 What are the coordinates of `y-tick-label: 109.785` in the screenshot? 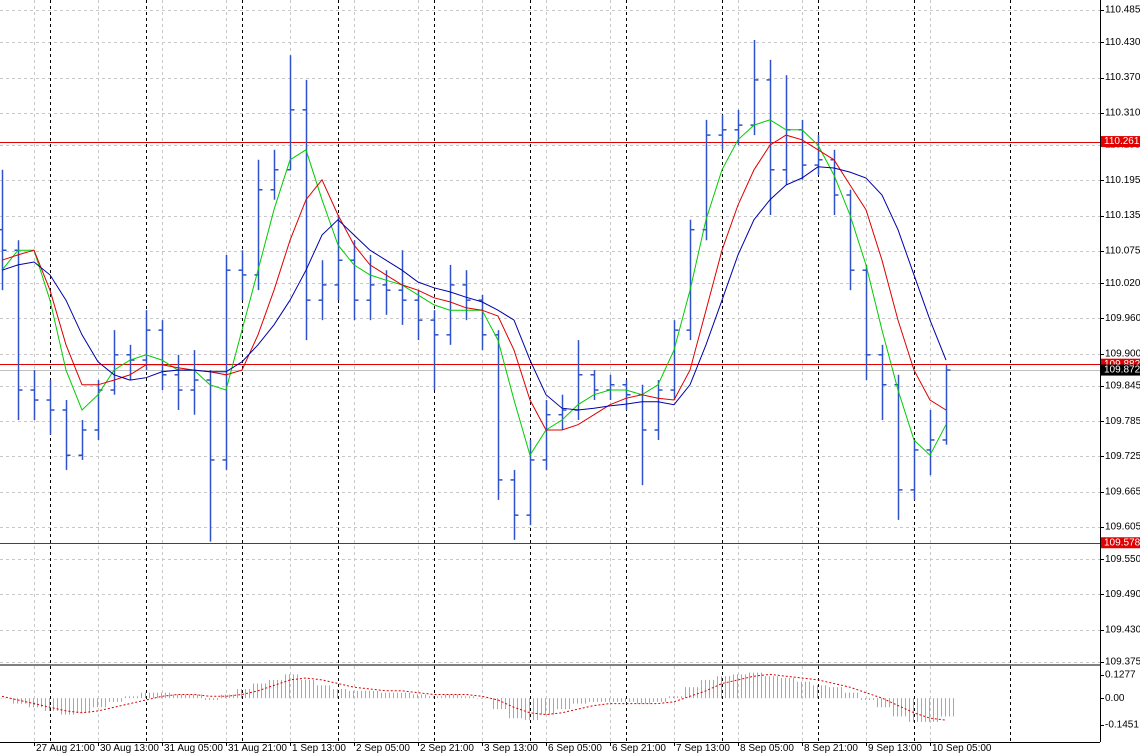 It's located at (1122, 421).